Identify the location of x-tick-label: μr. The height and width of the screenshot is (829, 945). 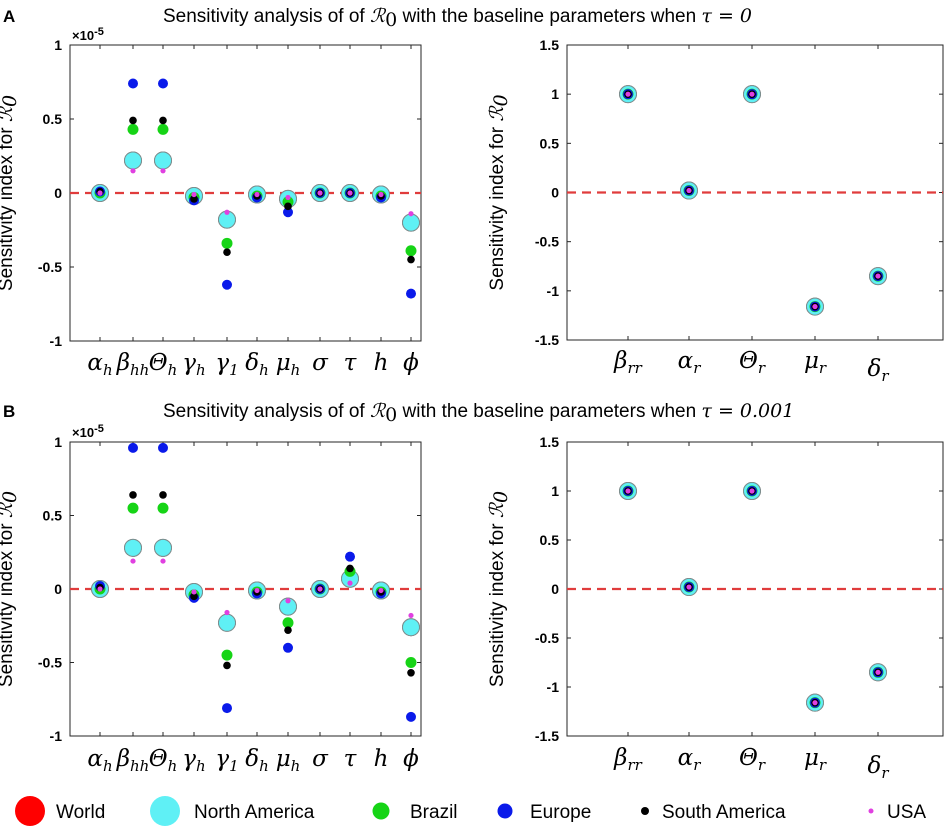
(815, 362).